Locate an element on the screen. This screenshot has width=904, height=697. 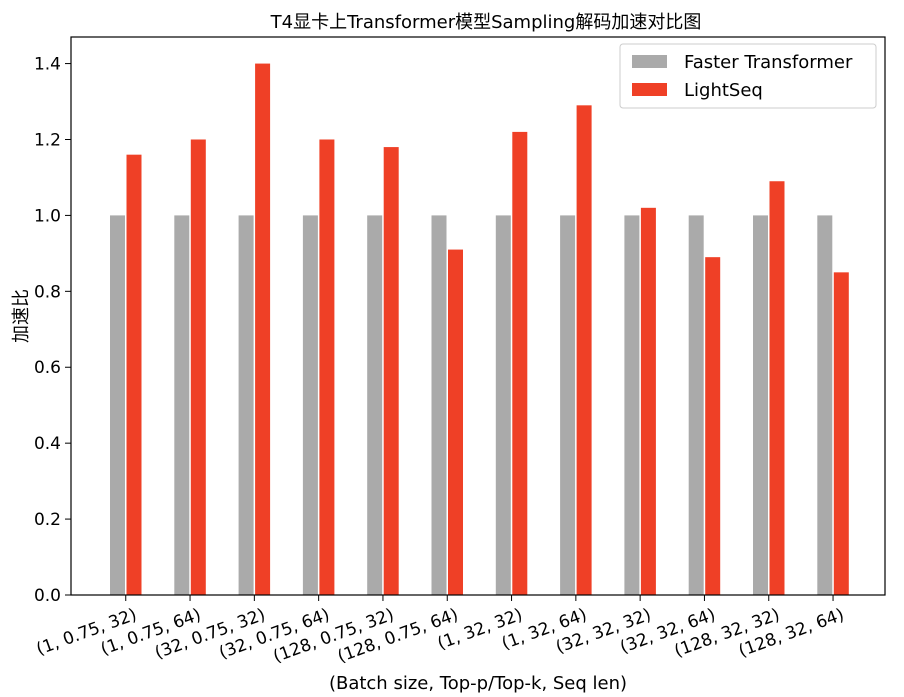
y-tick-label: 0.8 is located at coordinates (47, 292).